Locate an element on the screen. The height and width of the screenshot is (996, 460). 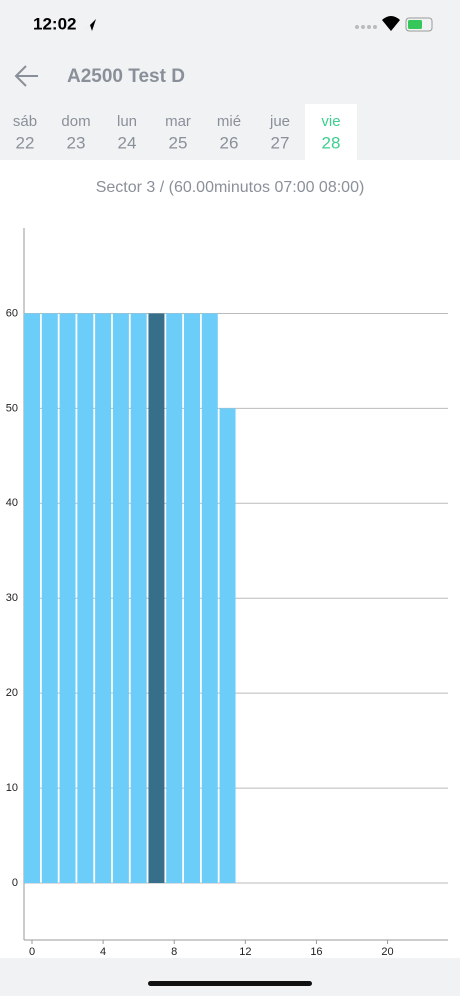
y-tick-label: 10 is located at coordinates (12, 788).